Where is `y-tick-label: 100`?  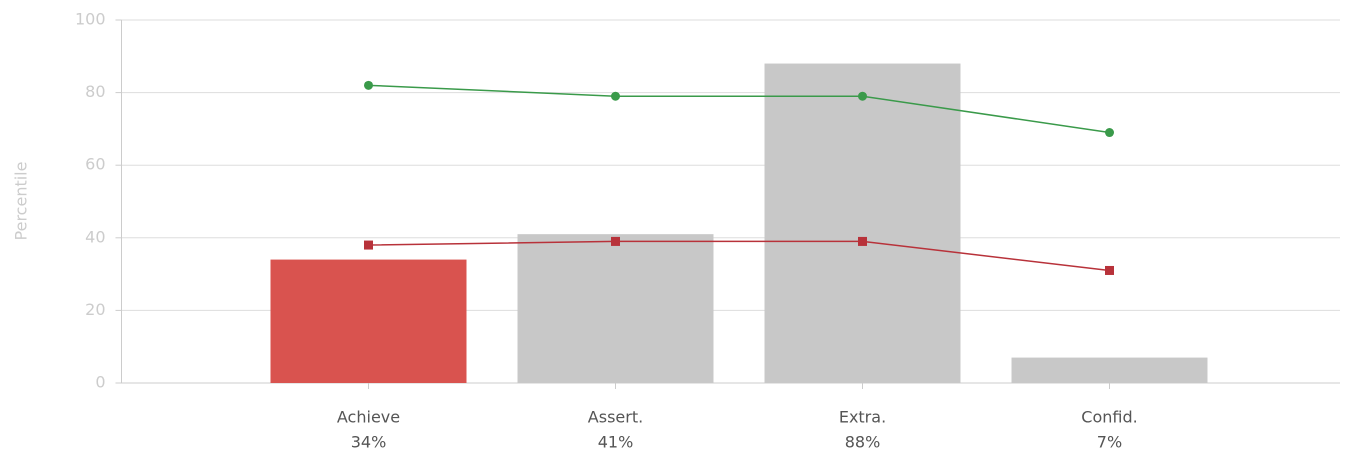
y-tick-label: 100 is located at coordinates (90, 19).